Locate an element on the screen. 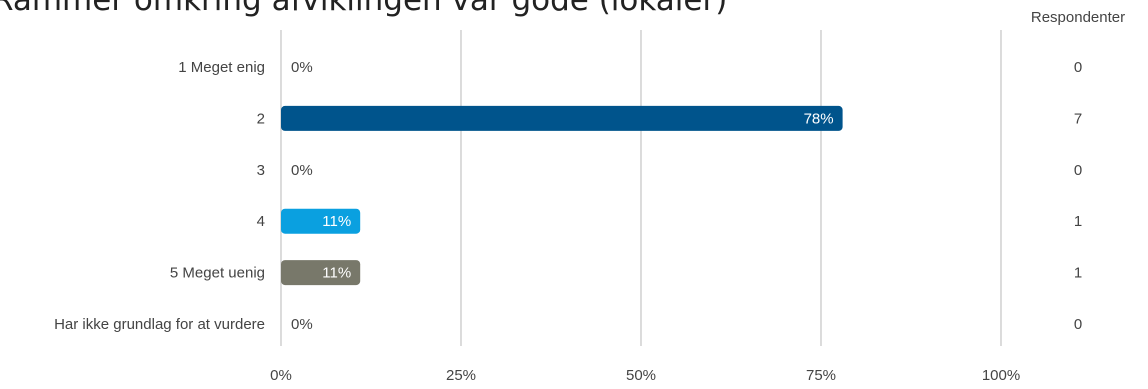  bar-value-label: 78% is located at coordinates (819, 118).